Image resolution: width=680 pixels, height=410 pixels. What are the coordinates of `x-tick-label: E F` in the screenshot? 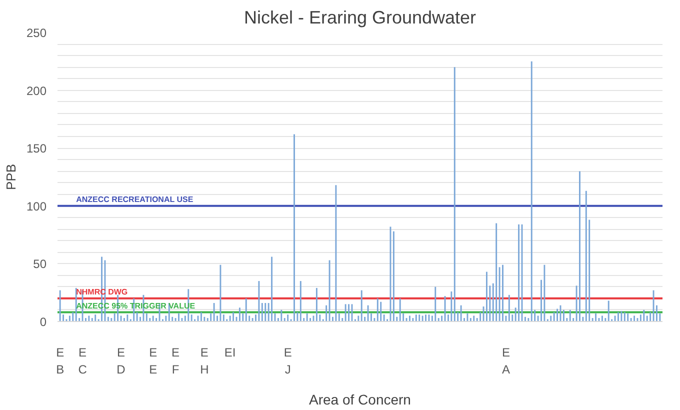 It's located at (176, 361).